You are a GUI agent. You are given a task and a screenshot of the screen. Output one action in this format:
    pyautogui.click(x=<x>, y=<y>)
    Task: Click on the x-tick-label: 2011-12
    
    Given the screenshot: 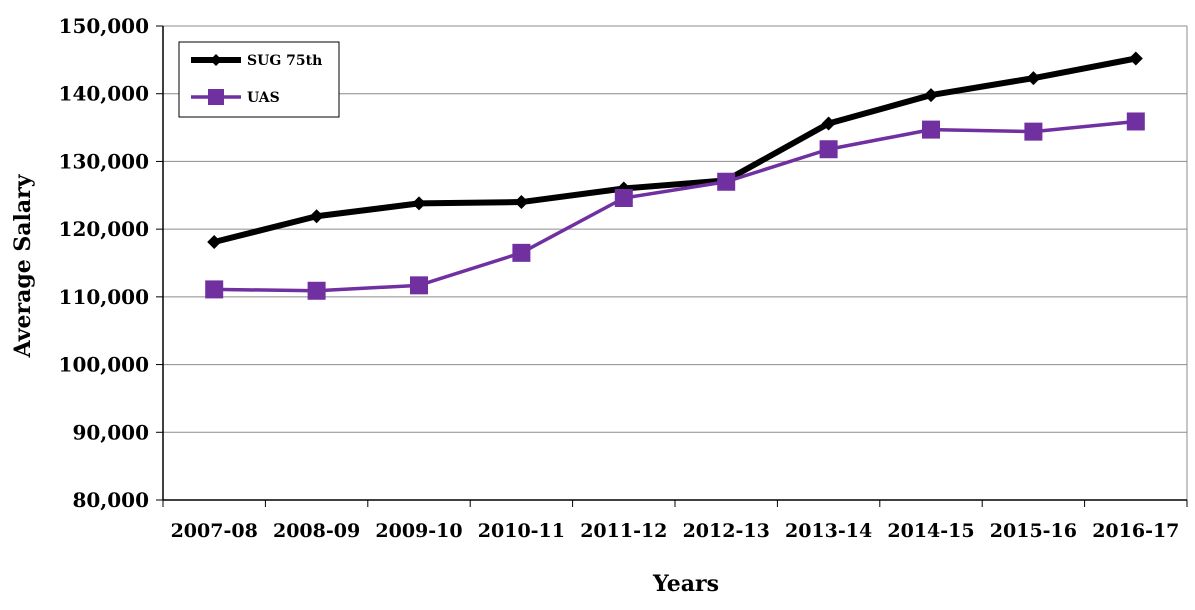 What is the action you would take?
    pyautogui.click(x=623, y=531)
    